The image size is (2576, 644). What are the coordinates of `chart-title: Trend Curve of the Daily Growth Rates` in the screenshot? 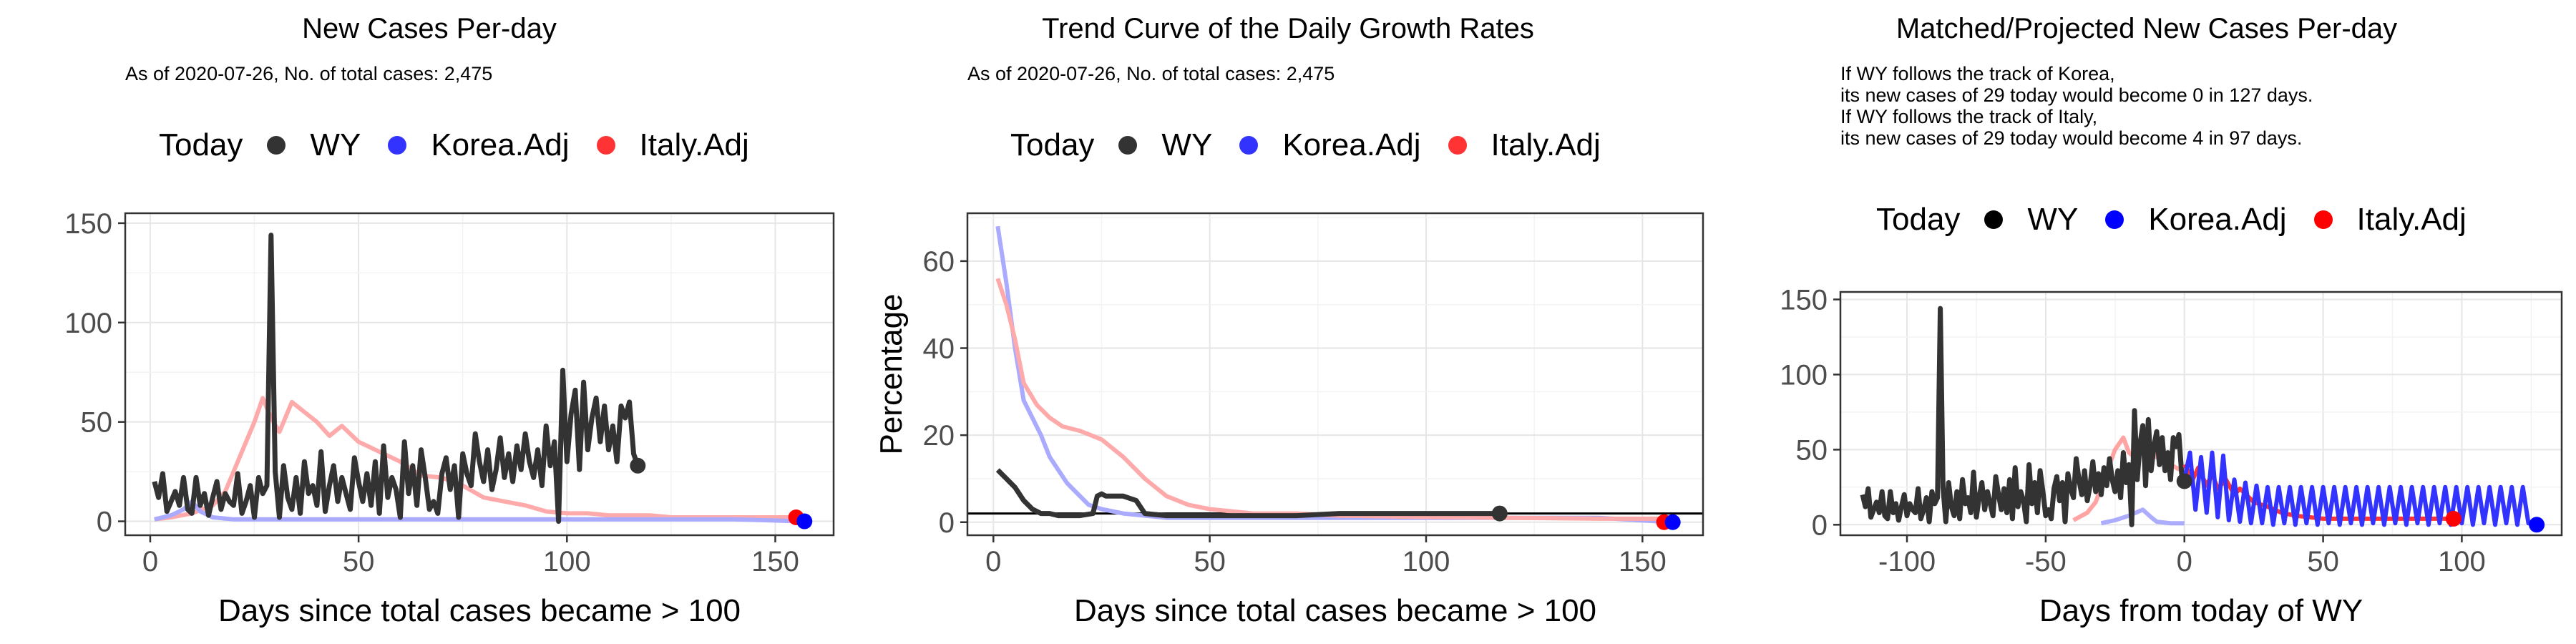 It's located at (1288, 28).